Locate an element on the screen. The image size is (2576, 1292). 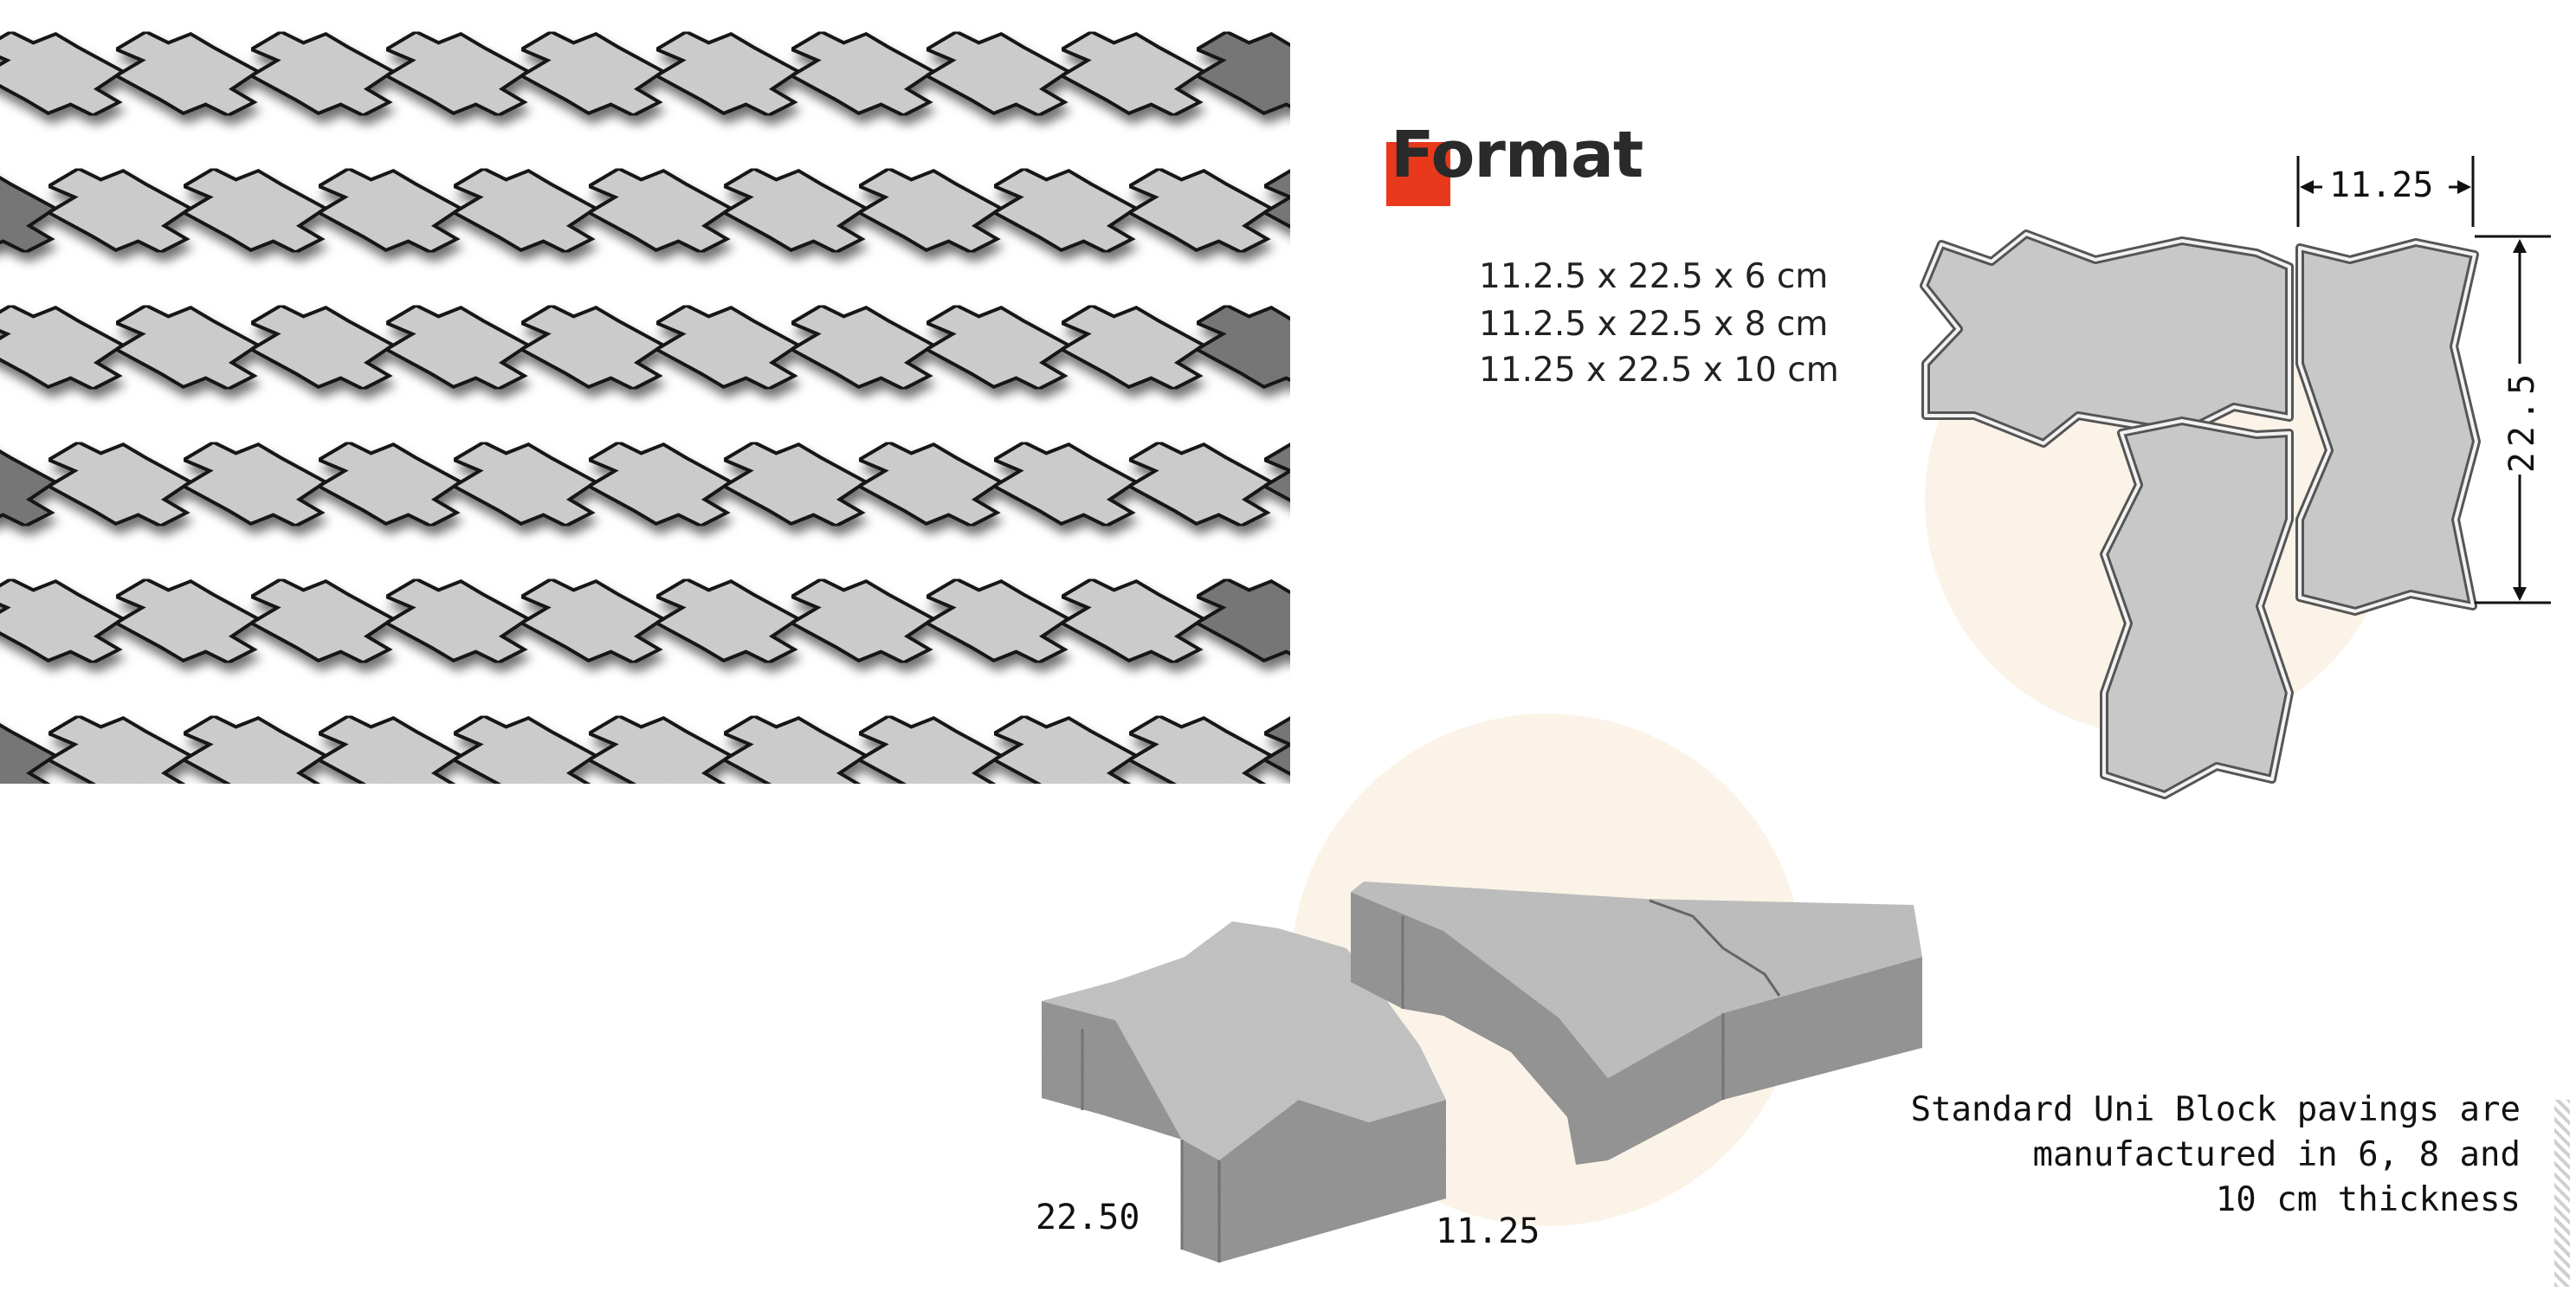
block-length-label: 22.50 is located at coordinates (1088, 1218).